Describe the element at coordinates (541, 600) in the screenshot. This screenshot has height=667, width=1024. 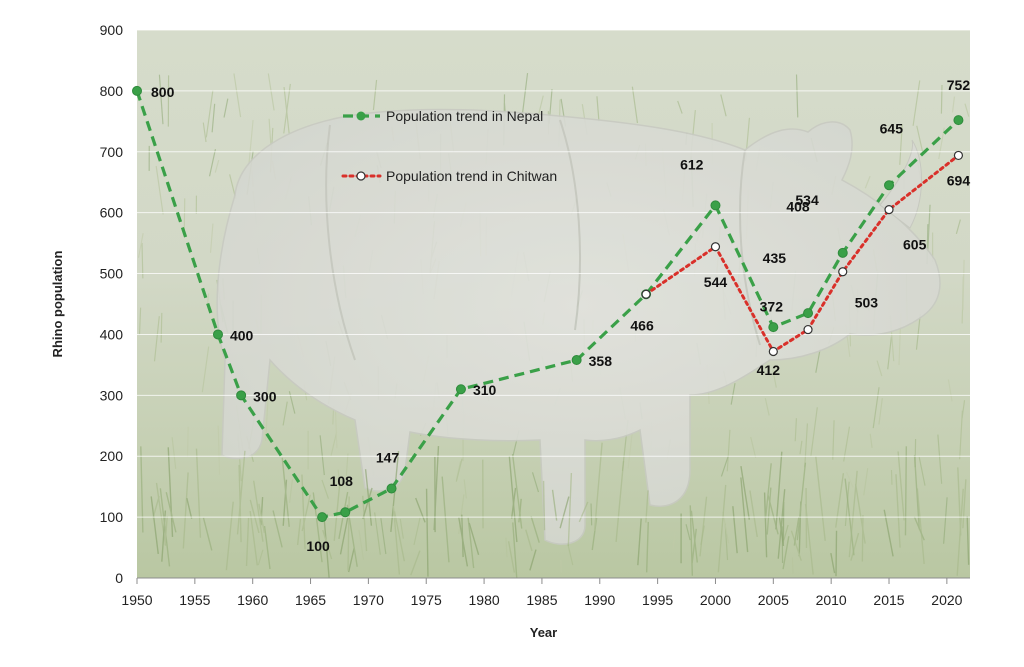
I see `x-tick-label: 1985` at that location.